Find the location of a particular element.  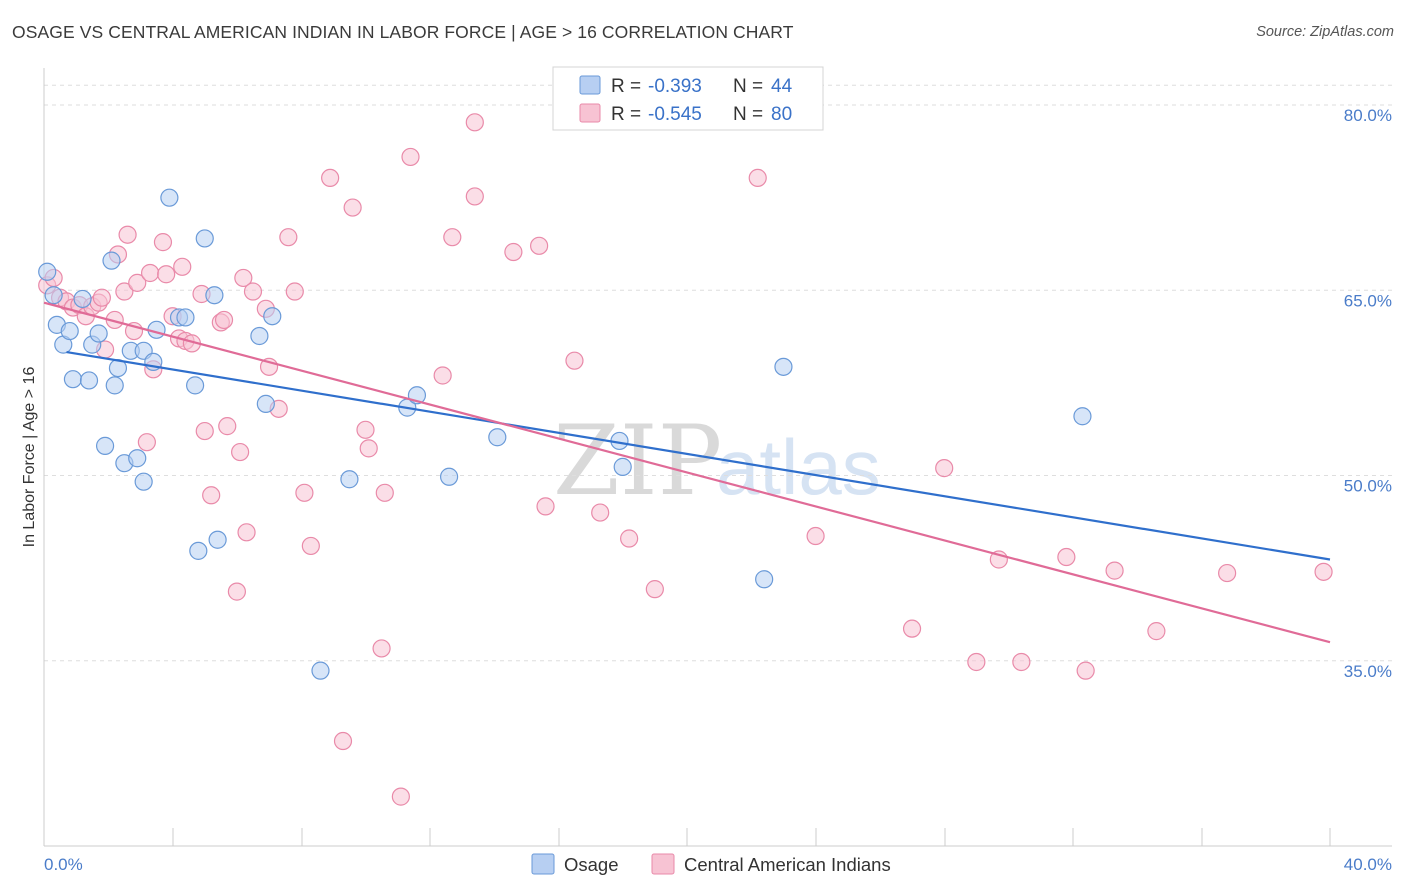

legend-osage-n-label: N = is located at coordinates (748, 86).